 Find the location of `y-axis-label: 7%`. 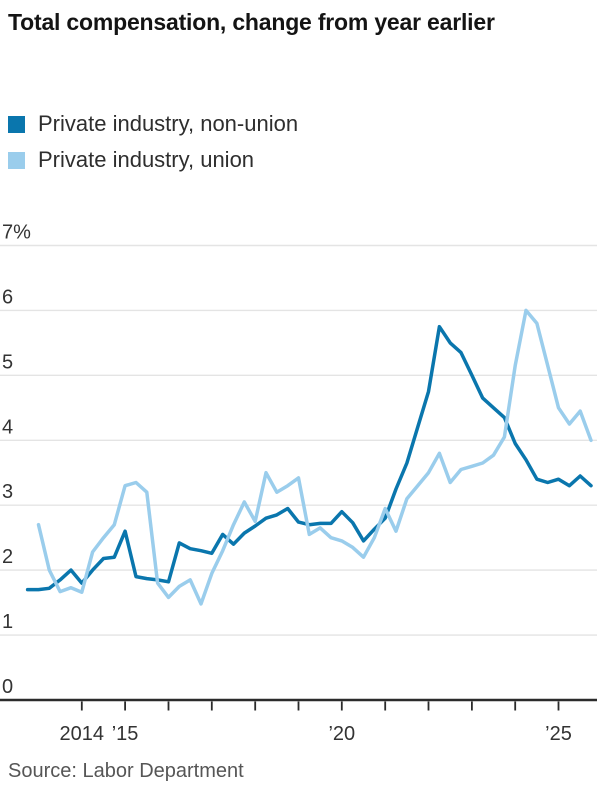

y-axis-label: 7% is located at coordinates (16, 233).